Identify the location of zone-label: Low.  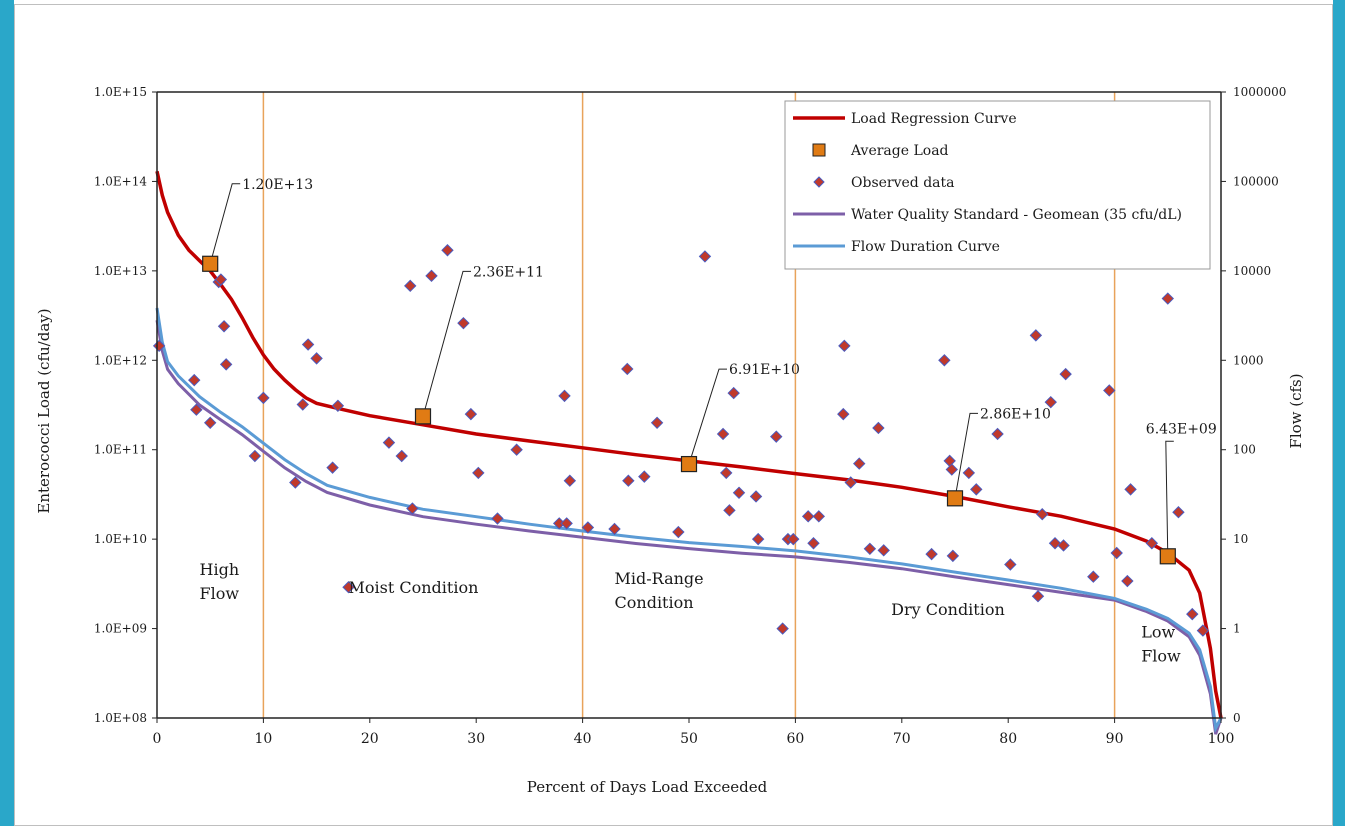
(1158, 632).